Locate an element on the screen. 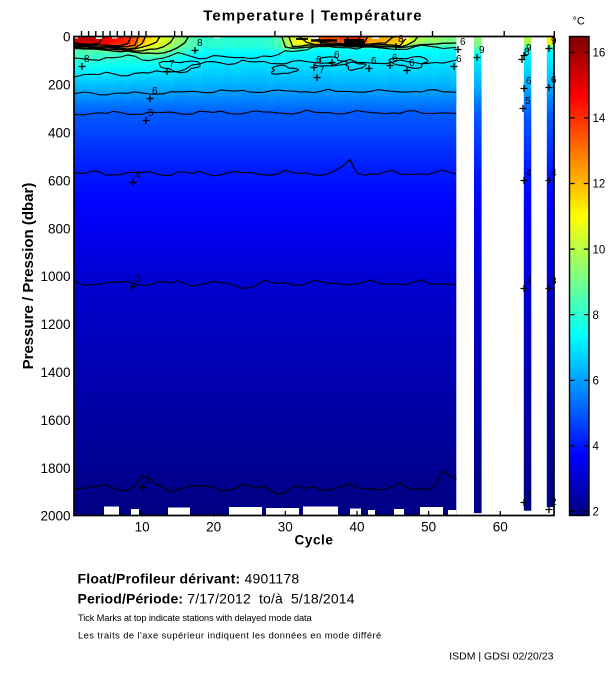 This screenshot has width=611, height=675. svg-text: 2000 is located at coordinates (55, 516).